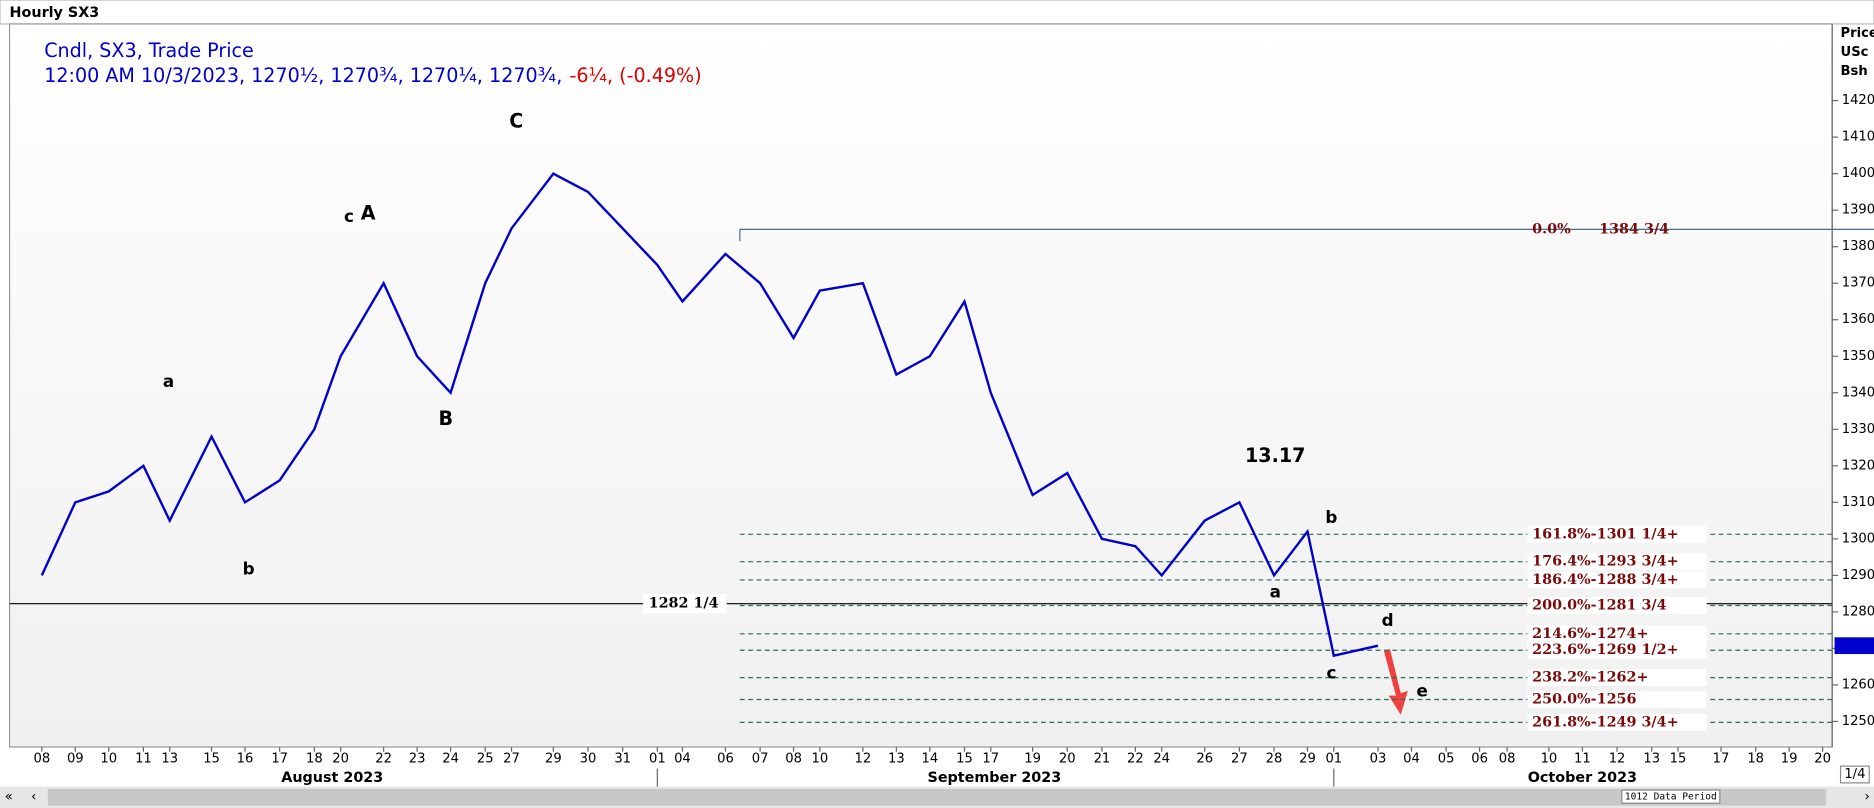  What do you see at coordinates (588, 758) in the screenshot?
I see `x-tick-label: 30` at bounding box center [588, 758].